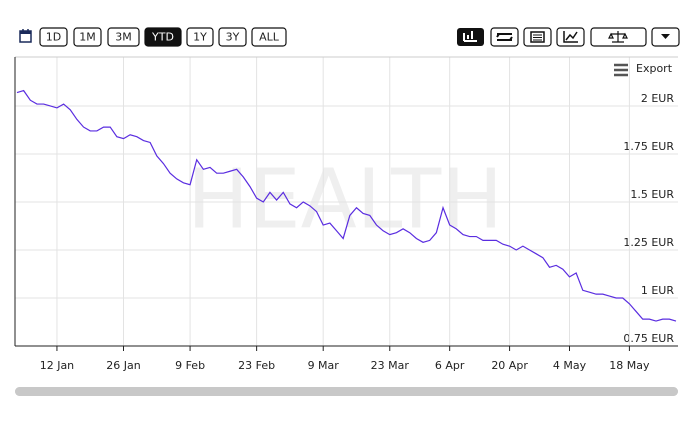 The width and height of the screenshot is (690, 424). What do you see at coordinates (57, 365) in the screenshot?
I see `x-tick-label: 12 Jan` at bounding box center [57, 365].